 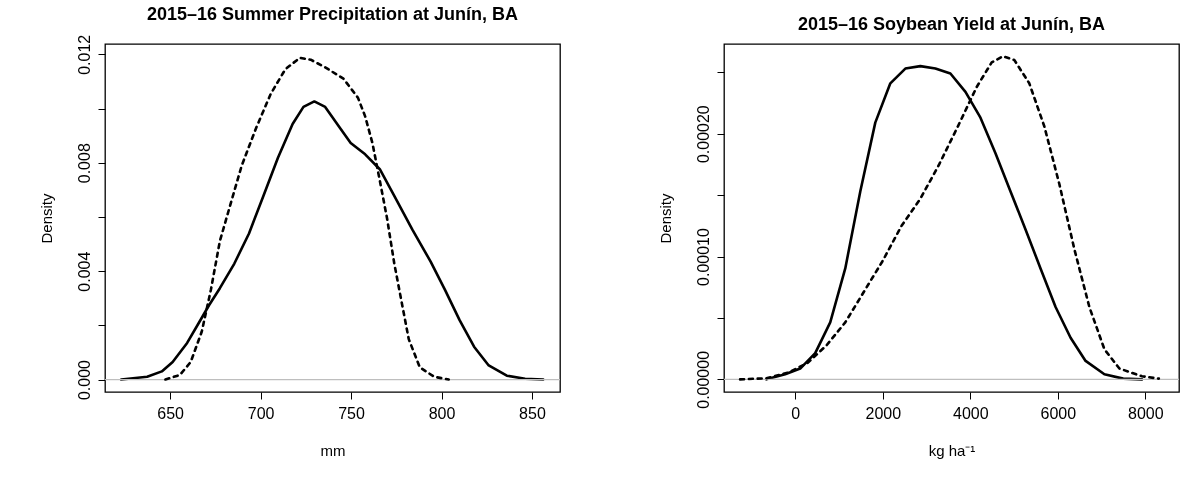 What do you see at coordinates (703, 379) in the screenshot?
I see `y-tick-label: 0.00000` at bounding box center [703, 379].